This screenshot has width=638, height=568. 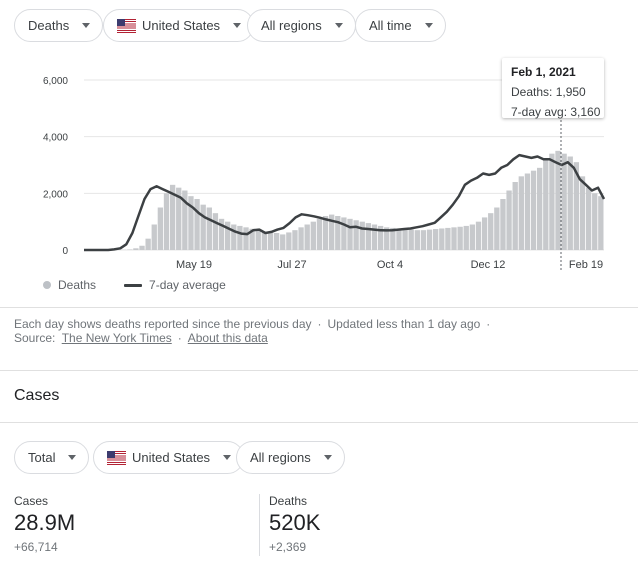 I want to click on cases-stat-value: 28.9M, so click(x=45, y=522).